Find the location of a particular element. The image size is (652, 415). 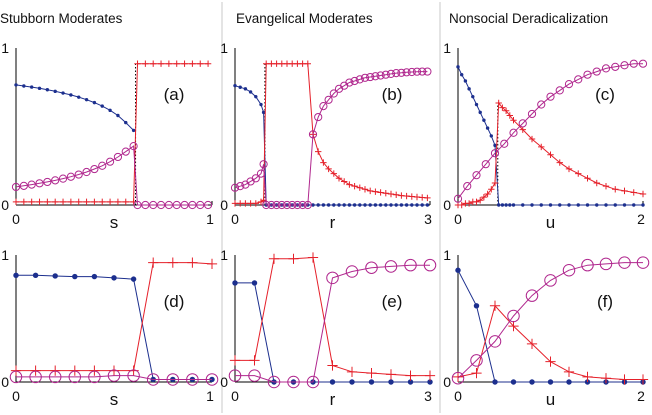

panel-label: (b) is located at coordinates (392, 94).